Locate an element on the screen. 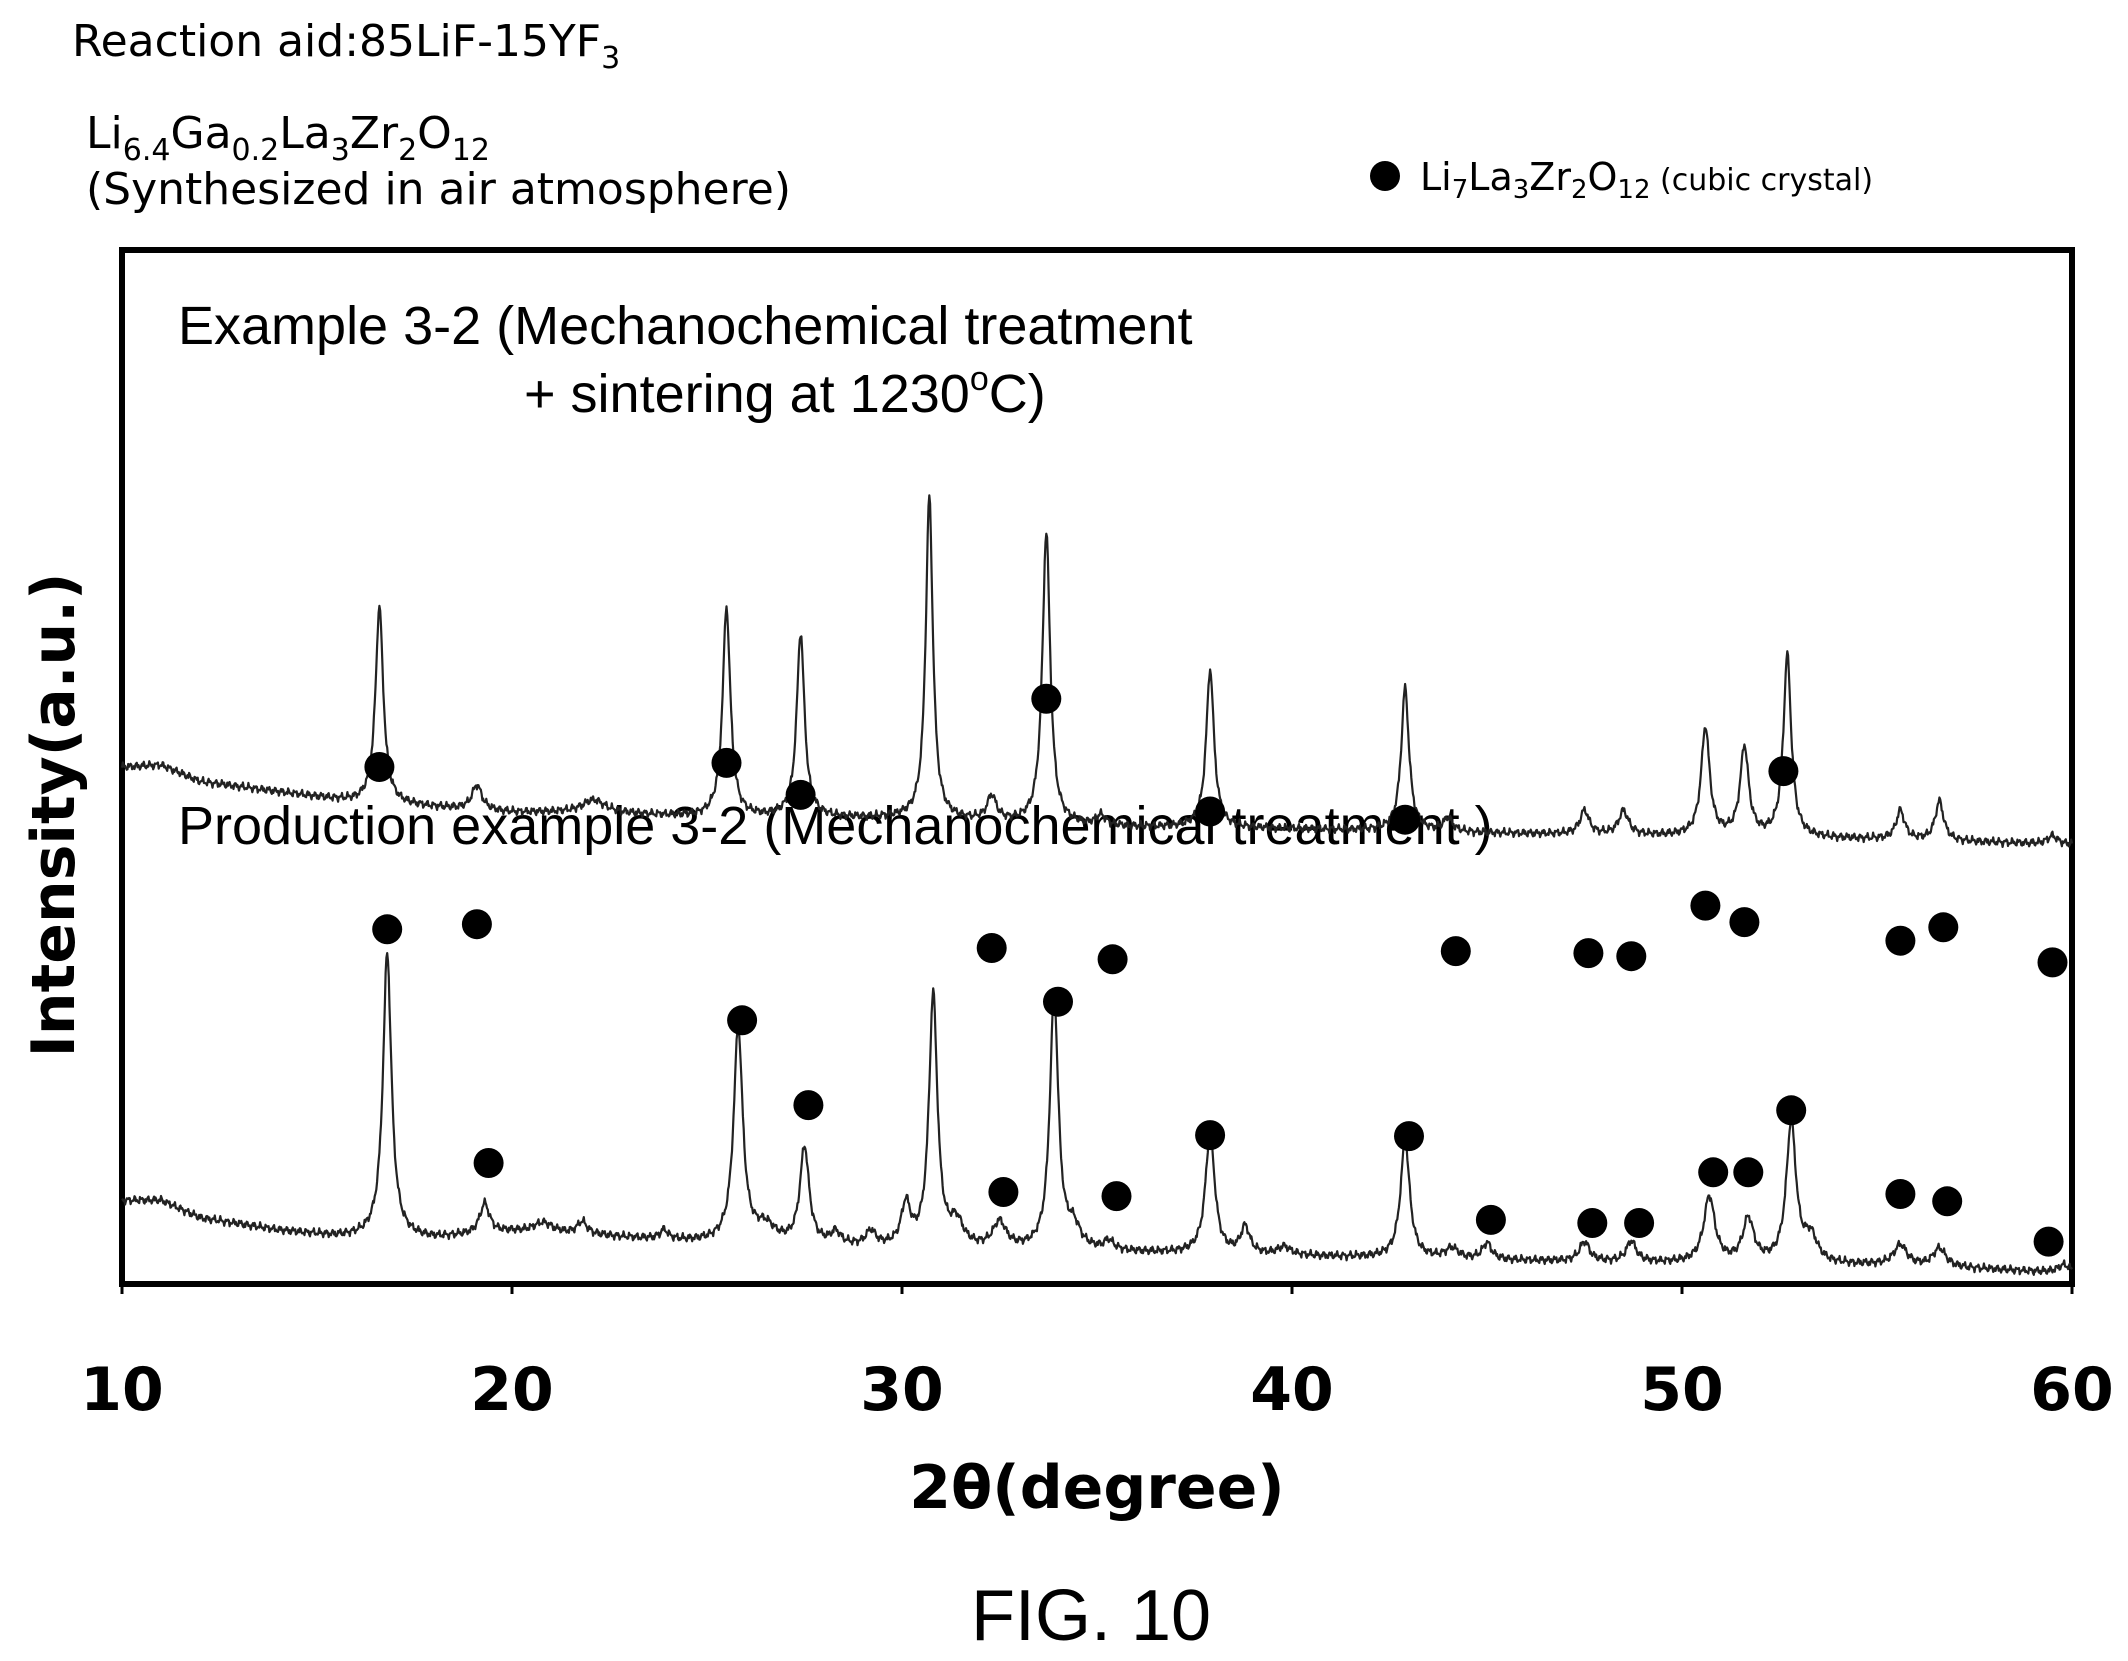 The height and width of the screenshot is (1661, 2128). figure-label: FIG. 10 is located at coordinates (1091, 1616).